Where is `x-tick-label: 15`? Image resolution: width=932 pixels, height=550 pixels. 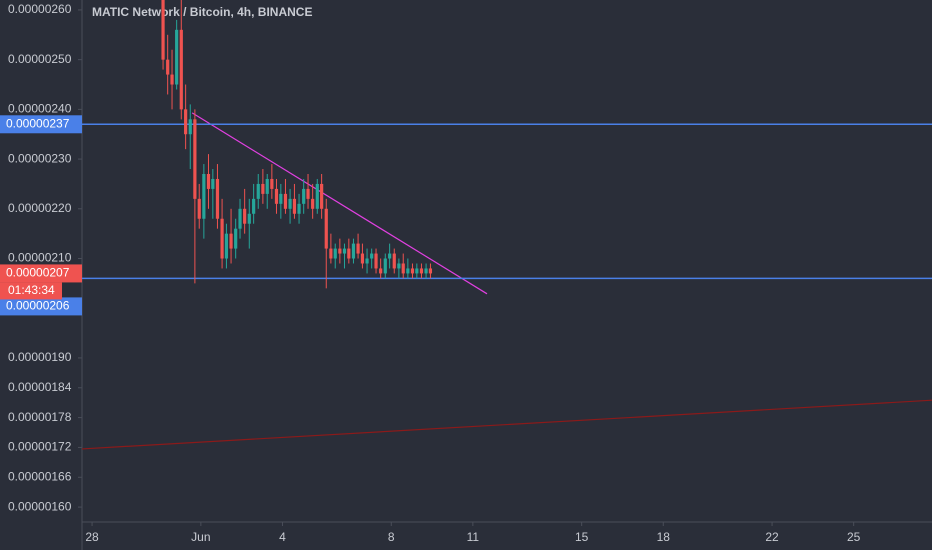
x-tick-label: 15 is located at coordinates (582, 537).